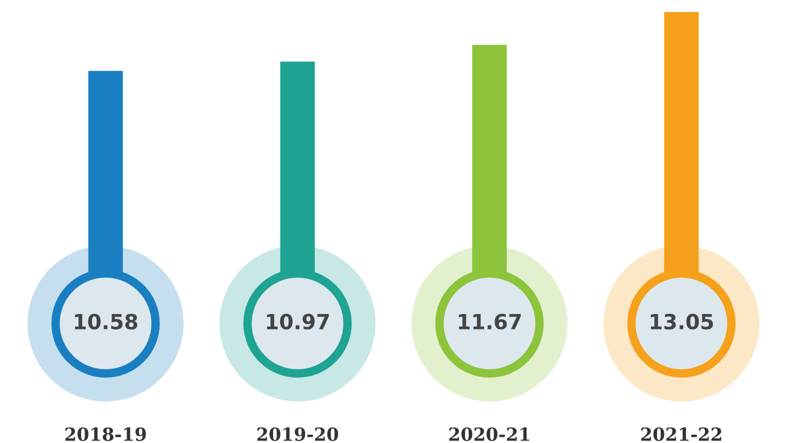  Describe the element at coordinates (681, 322) in the screenshot. I see `data-label: 13.05` at that location.